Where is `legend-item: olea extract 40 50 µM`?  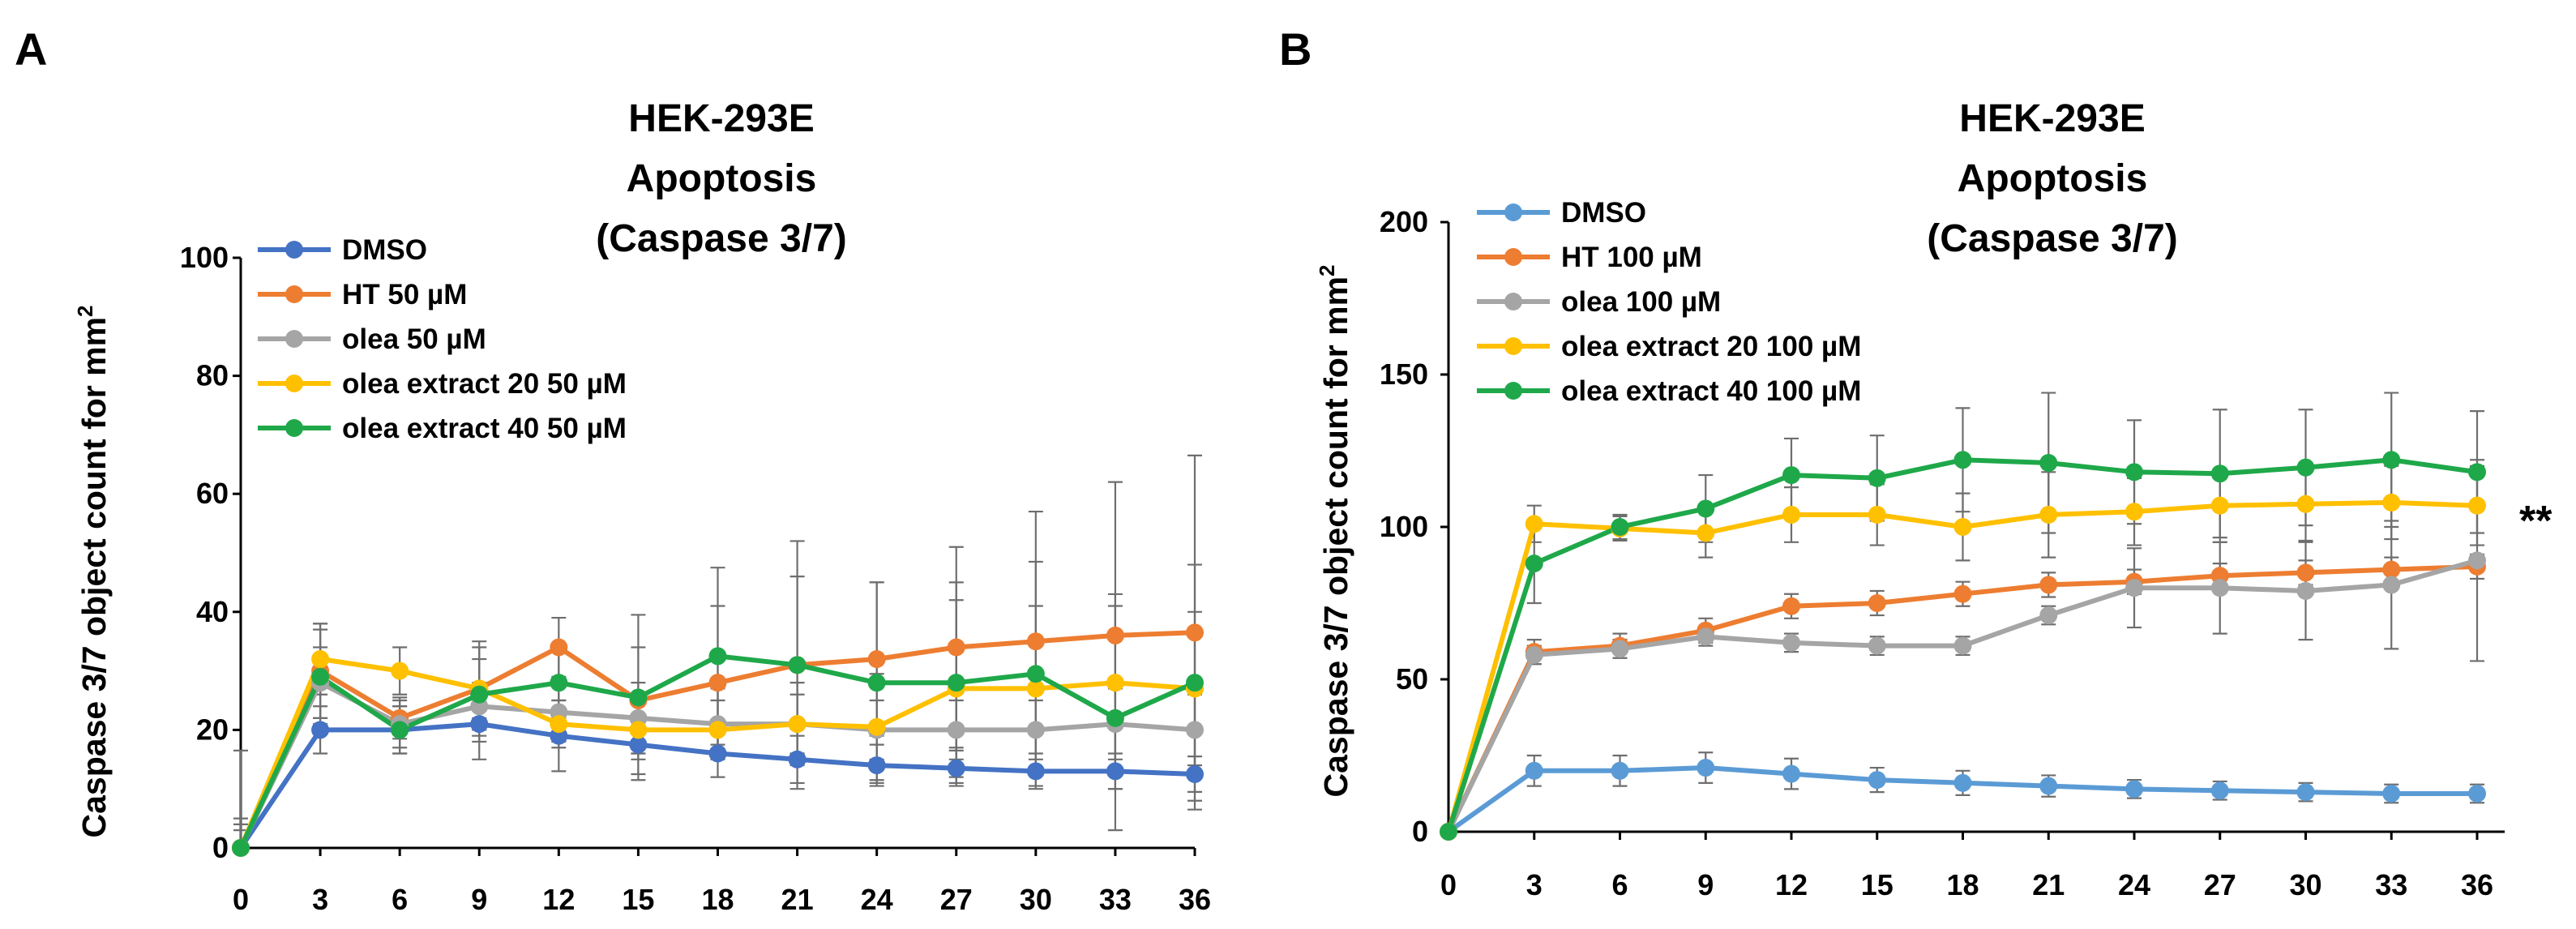
legend-item: olea extract 40 50 µM is located at coordinates (442, 428).